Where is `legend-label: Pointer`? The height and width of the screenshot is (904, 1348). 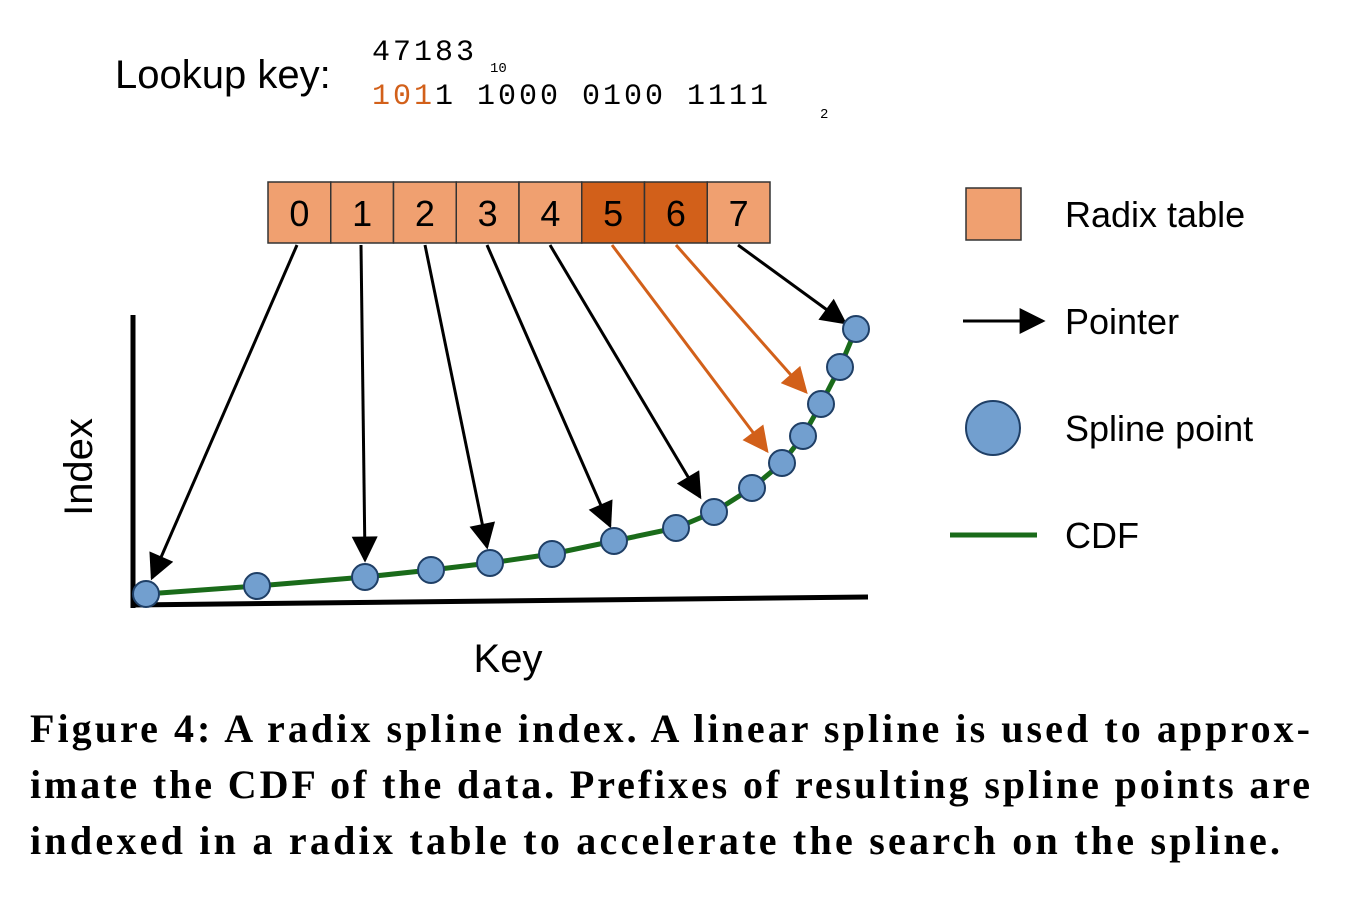 legend-label: Pointer is located at coordinates (1122, 321).